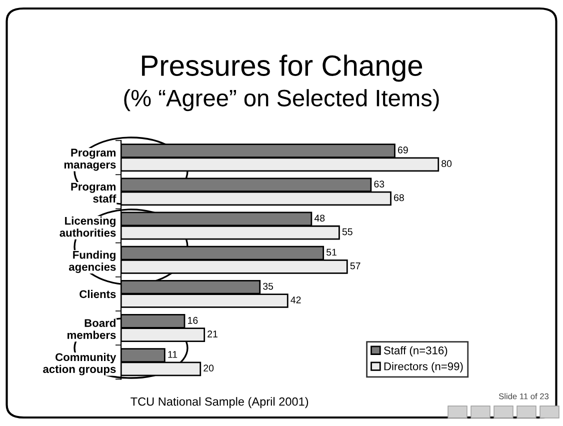 The width and height of the screenshot is (563, 426). I want to click on data-label: 68, so click(399, 198).